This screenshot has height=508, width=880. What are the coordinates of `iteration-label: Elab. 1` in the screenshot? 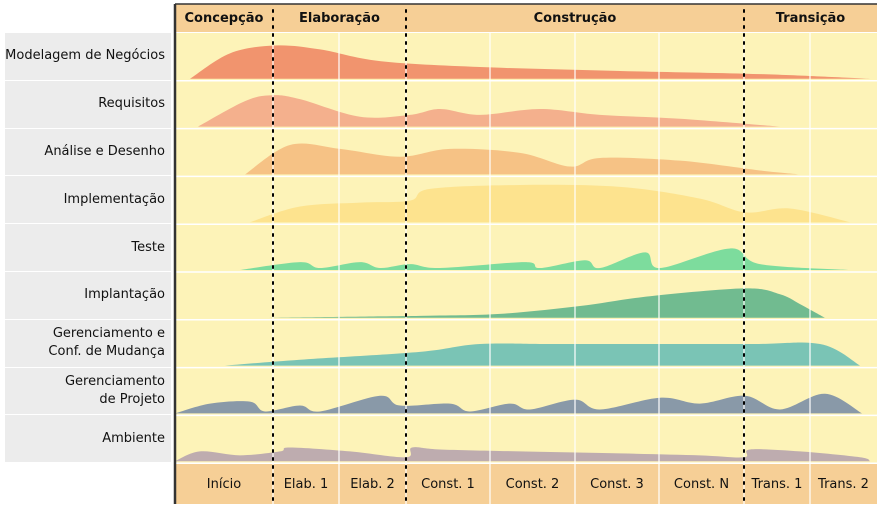 It's located at (306, 484).